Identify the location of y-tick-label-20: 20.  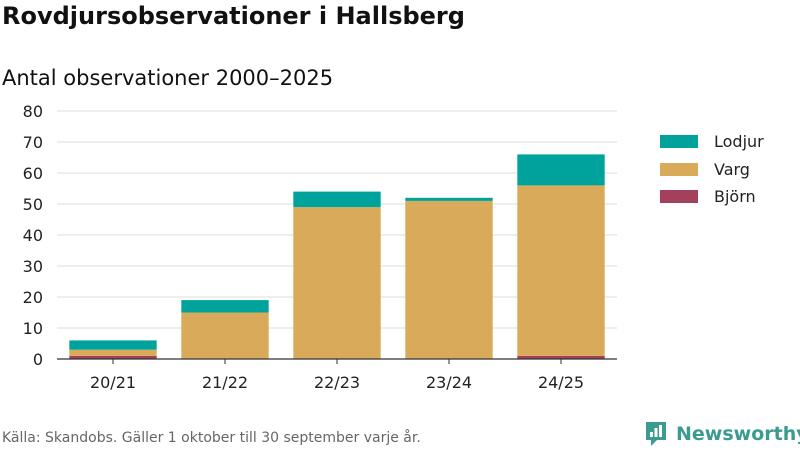
(33, 297).